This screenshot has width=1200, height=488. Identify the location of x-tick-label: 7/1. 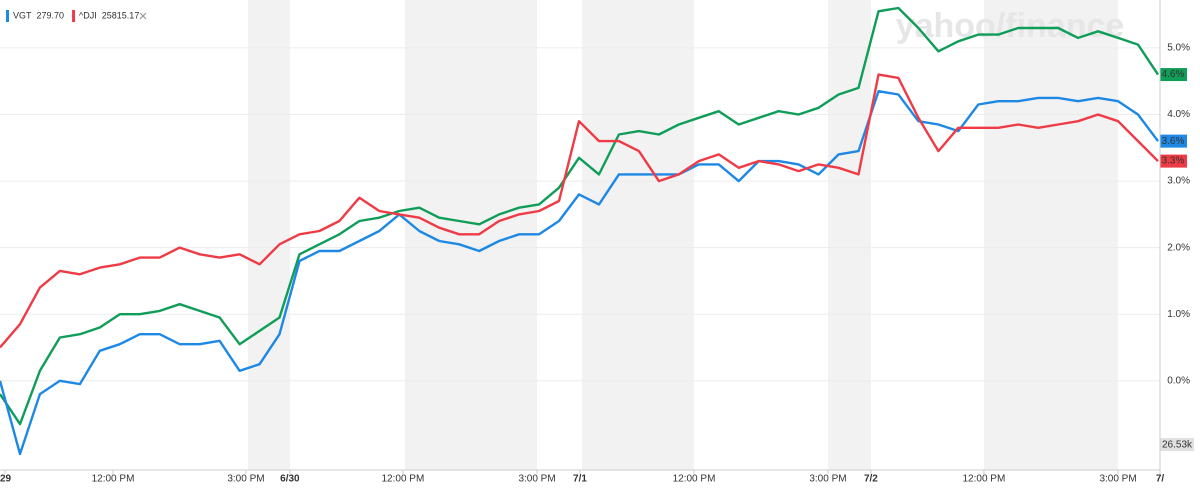
(580, 479).